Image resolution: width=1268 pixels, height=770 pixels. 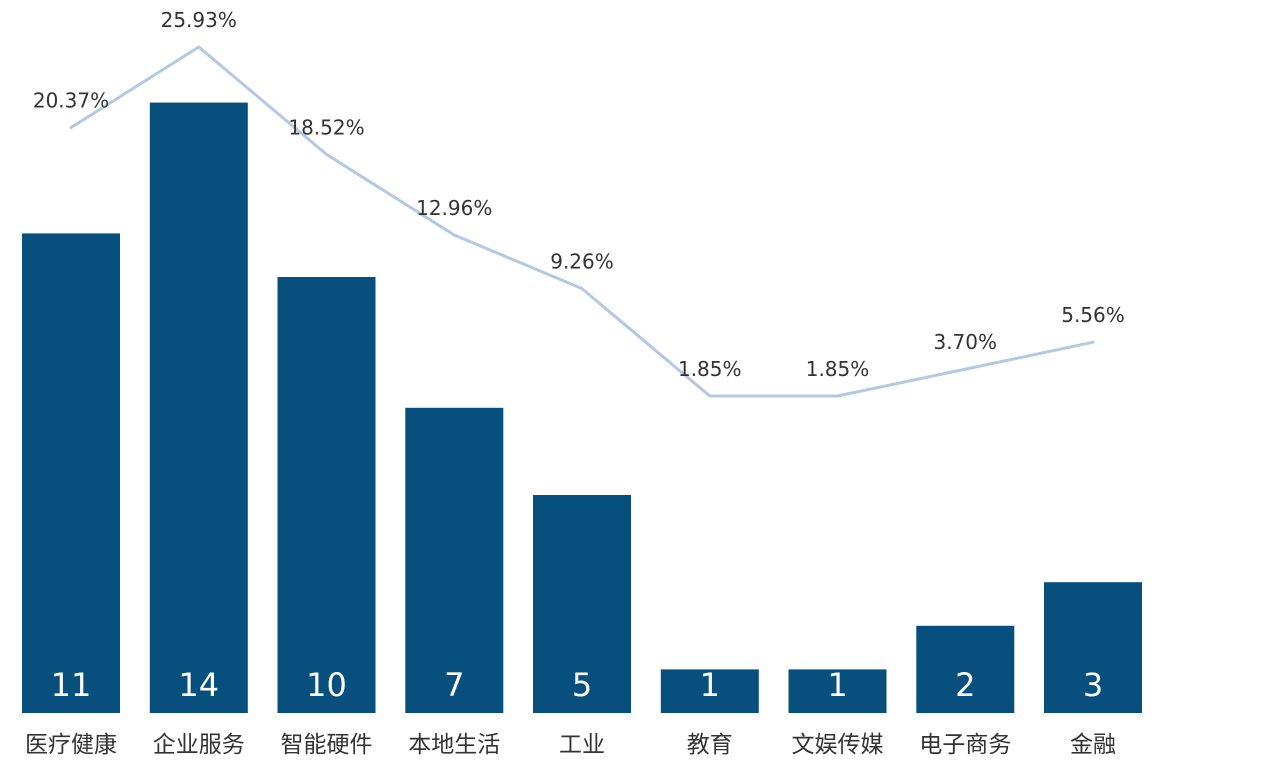 I want to click on bar-value-label: 7, so click(x=454, y=685).